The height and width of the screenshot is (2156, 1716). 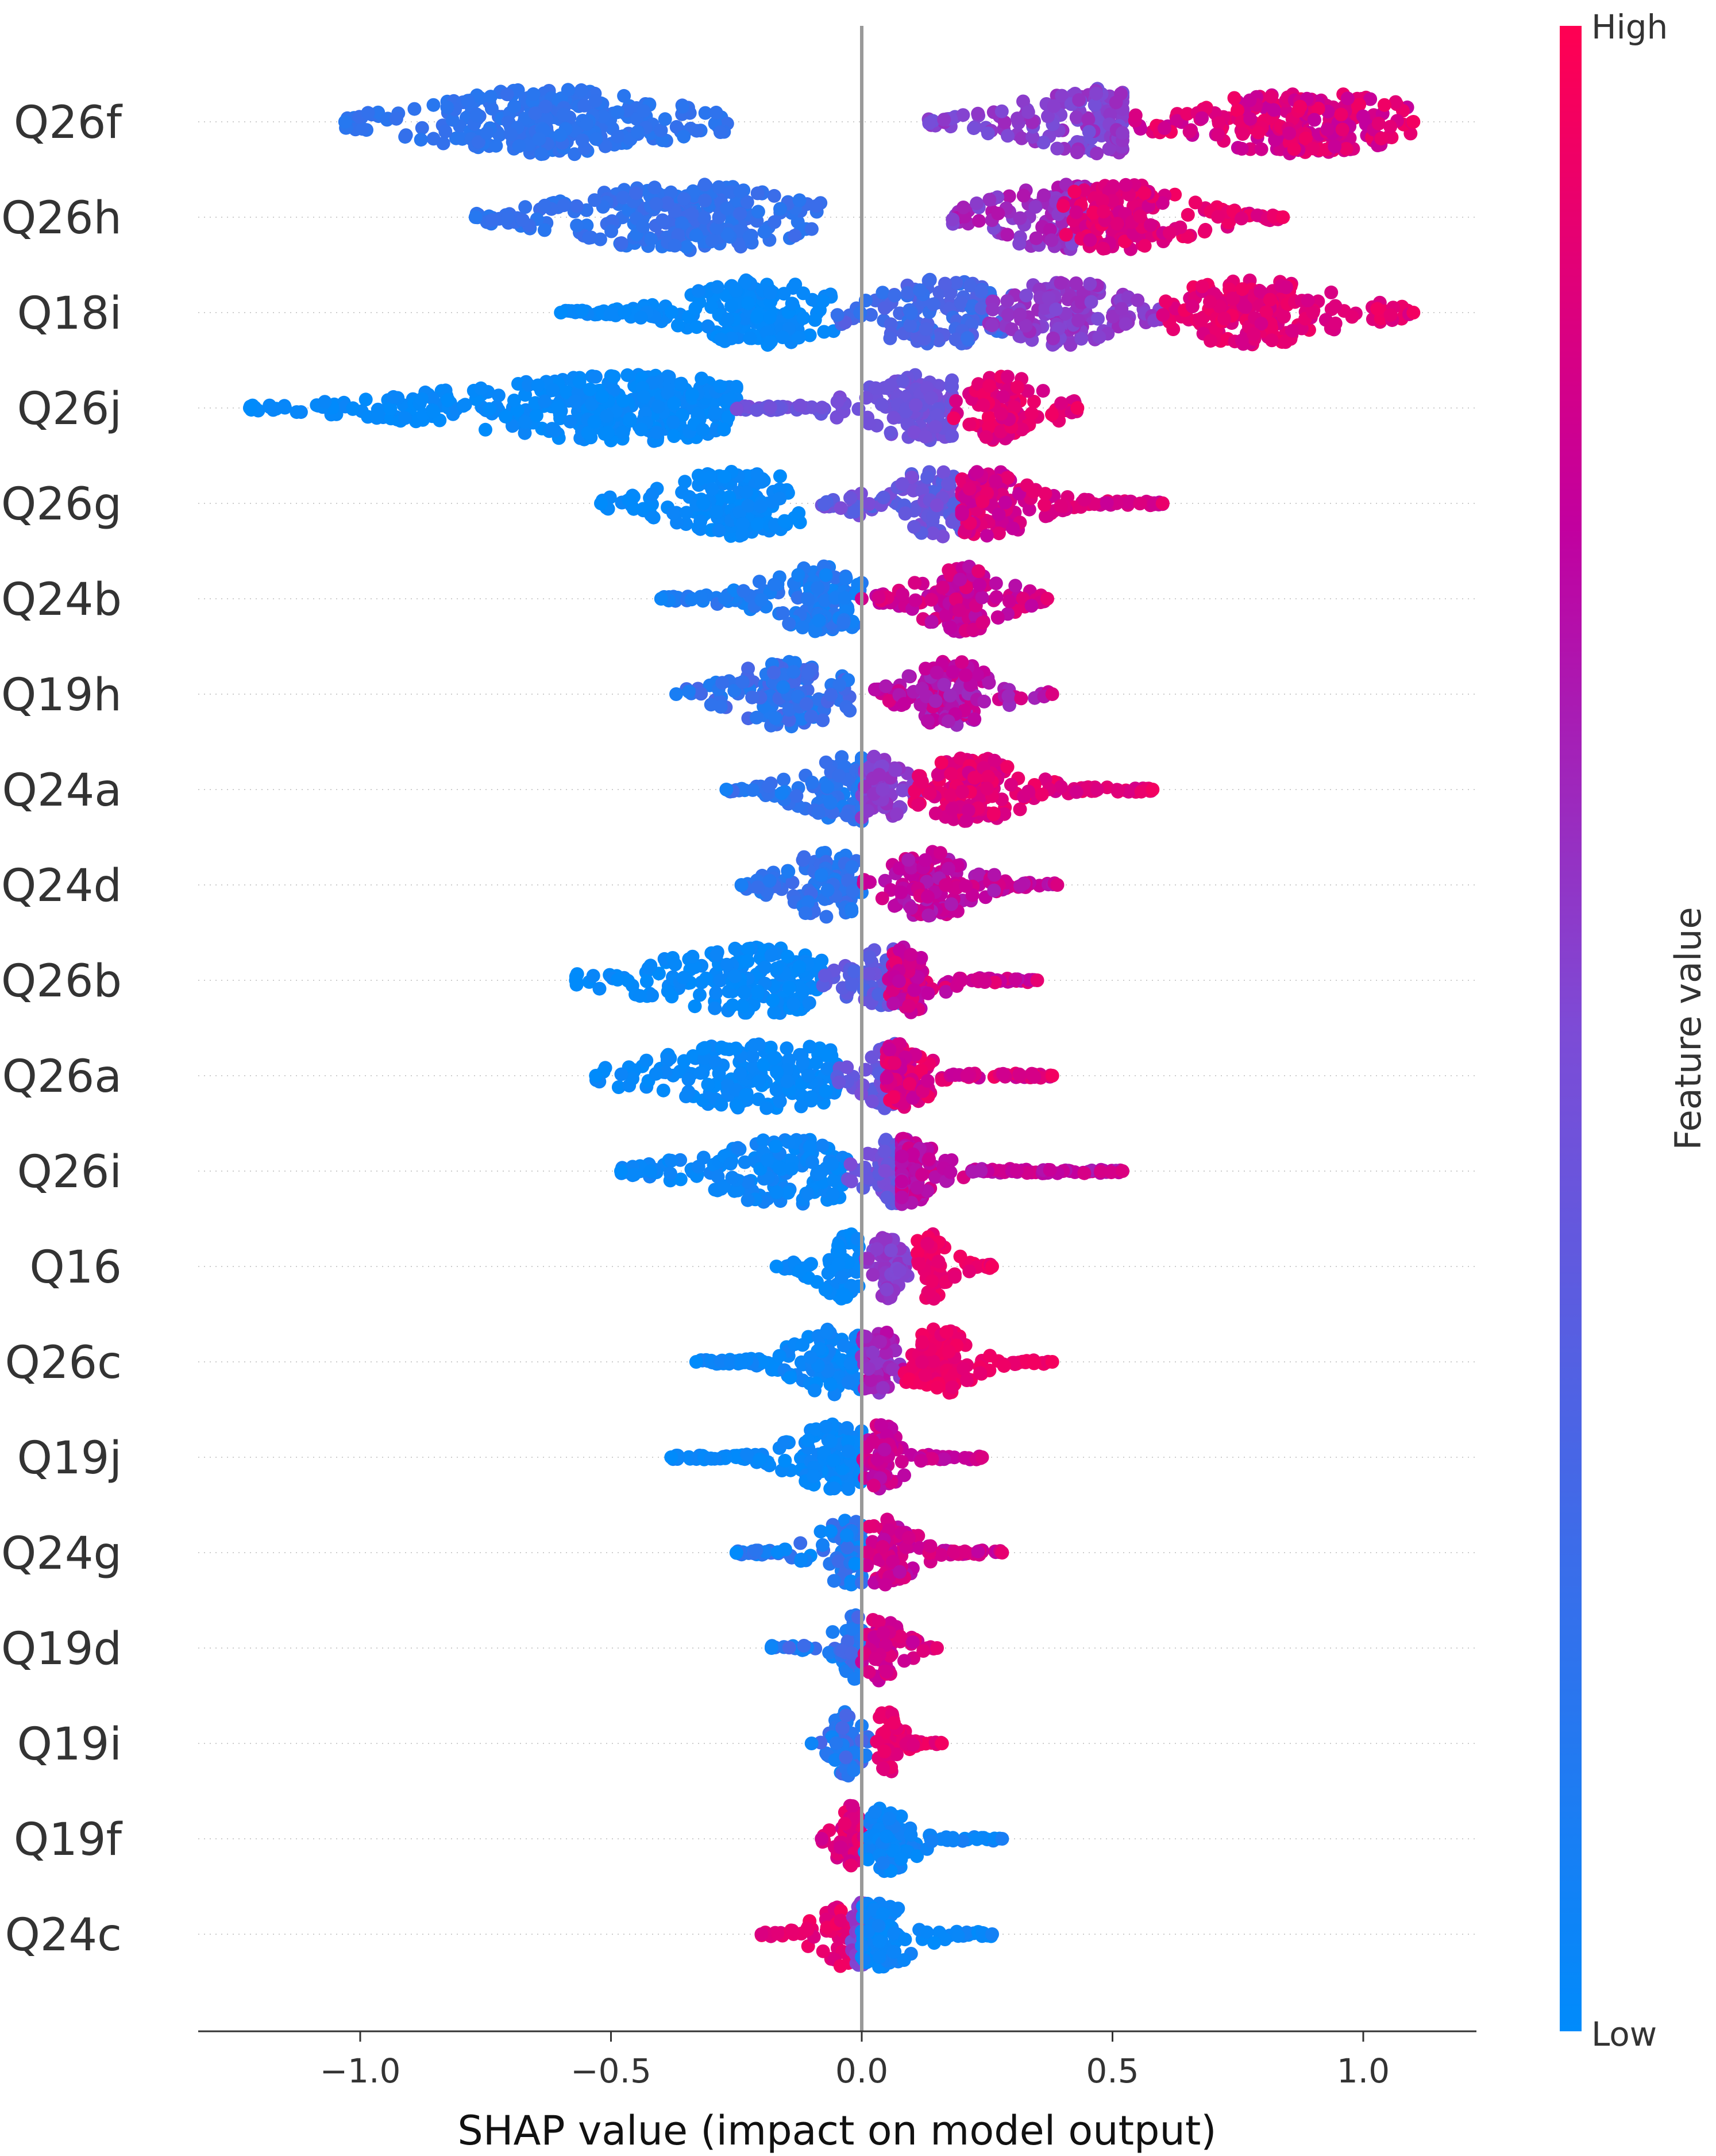 What do you see at coordinates (824, 1076) in the screenshot?
I see `swarm-row-q26a` at bounding box center [824, 1076].